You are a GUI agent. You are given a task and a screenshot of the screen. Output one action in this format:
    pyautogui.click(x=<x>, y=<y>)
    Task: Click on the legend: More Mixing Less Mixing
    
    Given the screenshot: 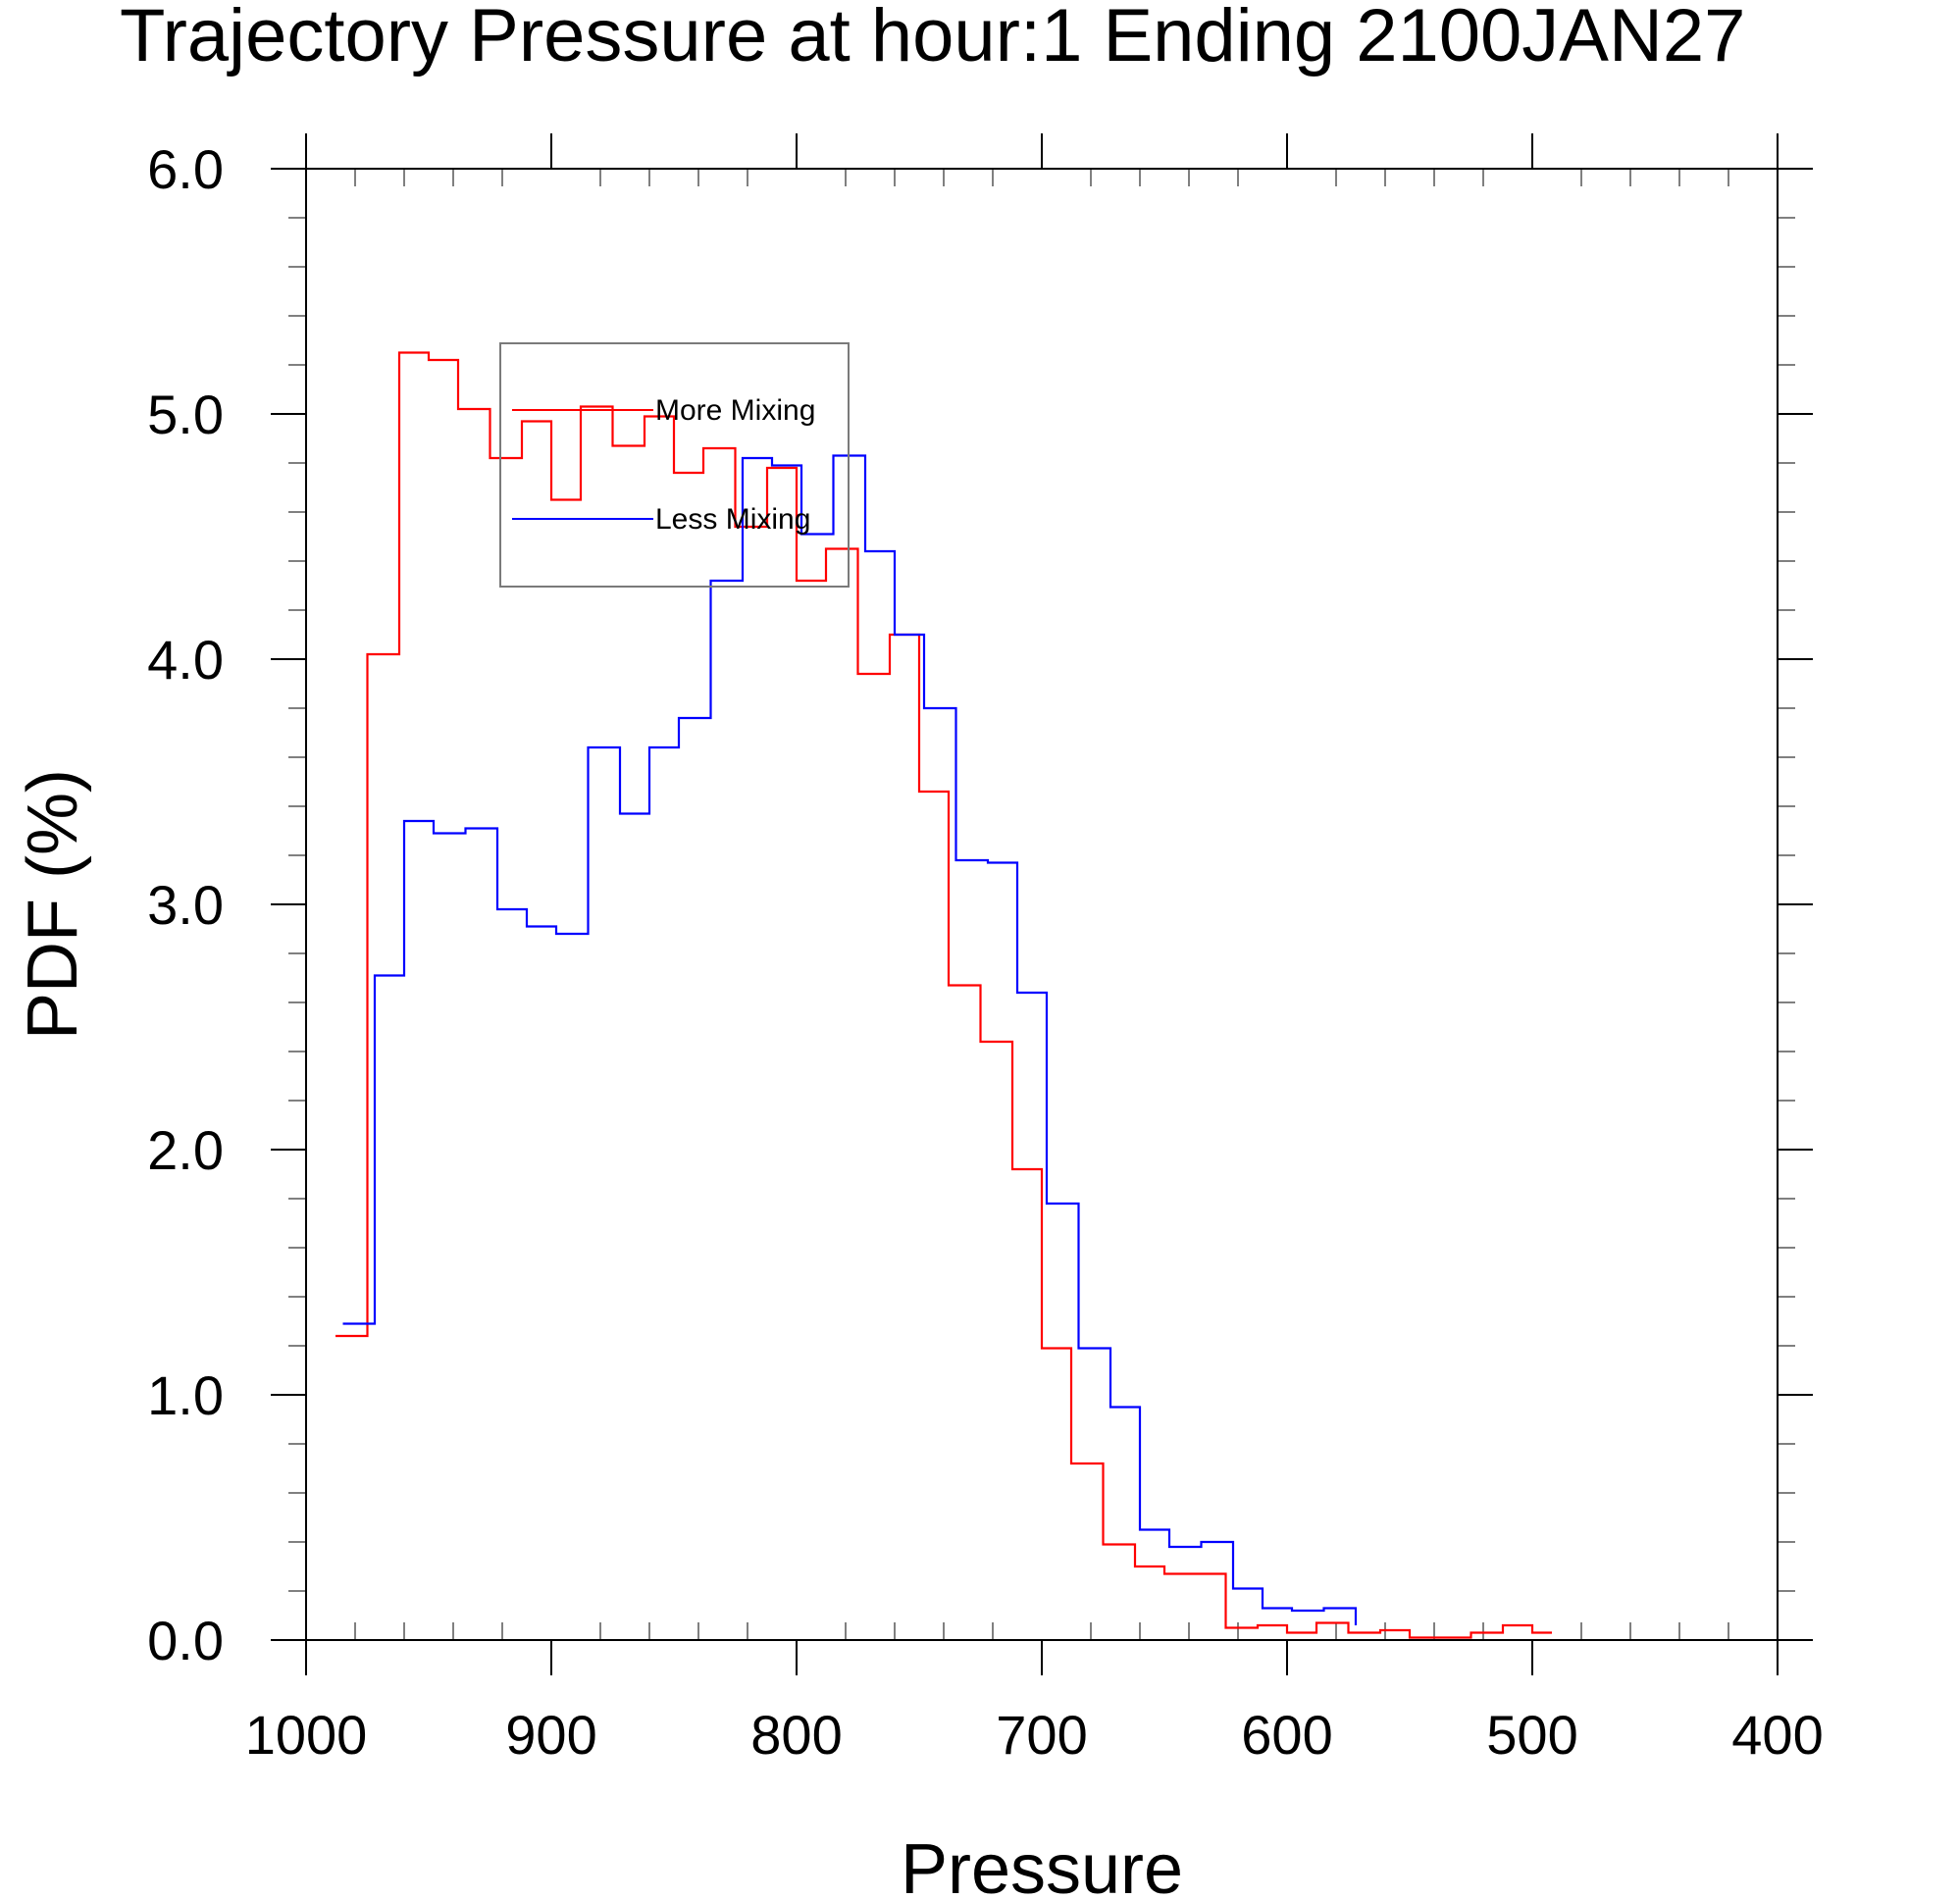 What is the action you would take?
    pyautogui.click(x=674, y=465)
    